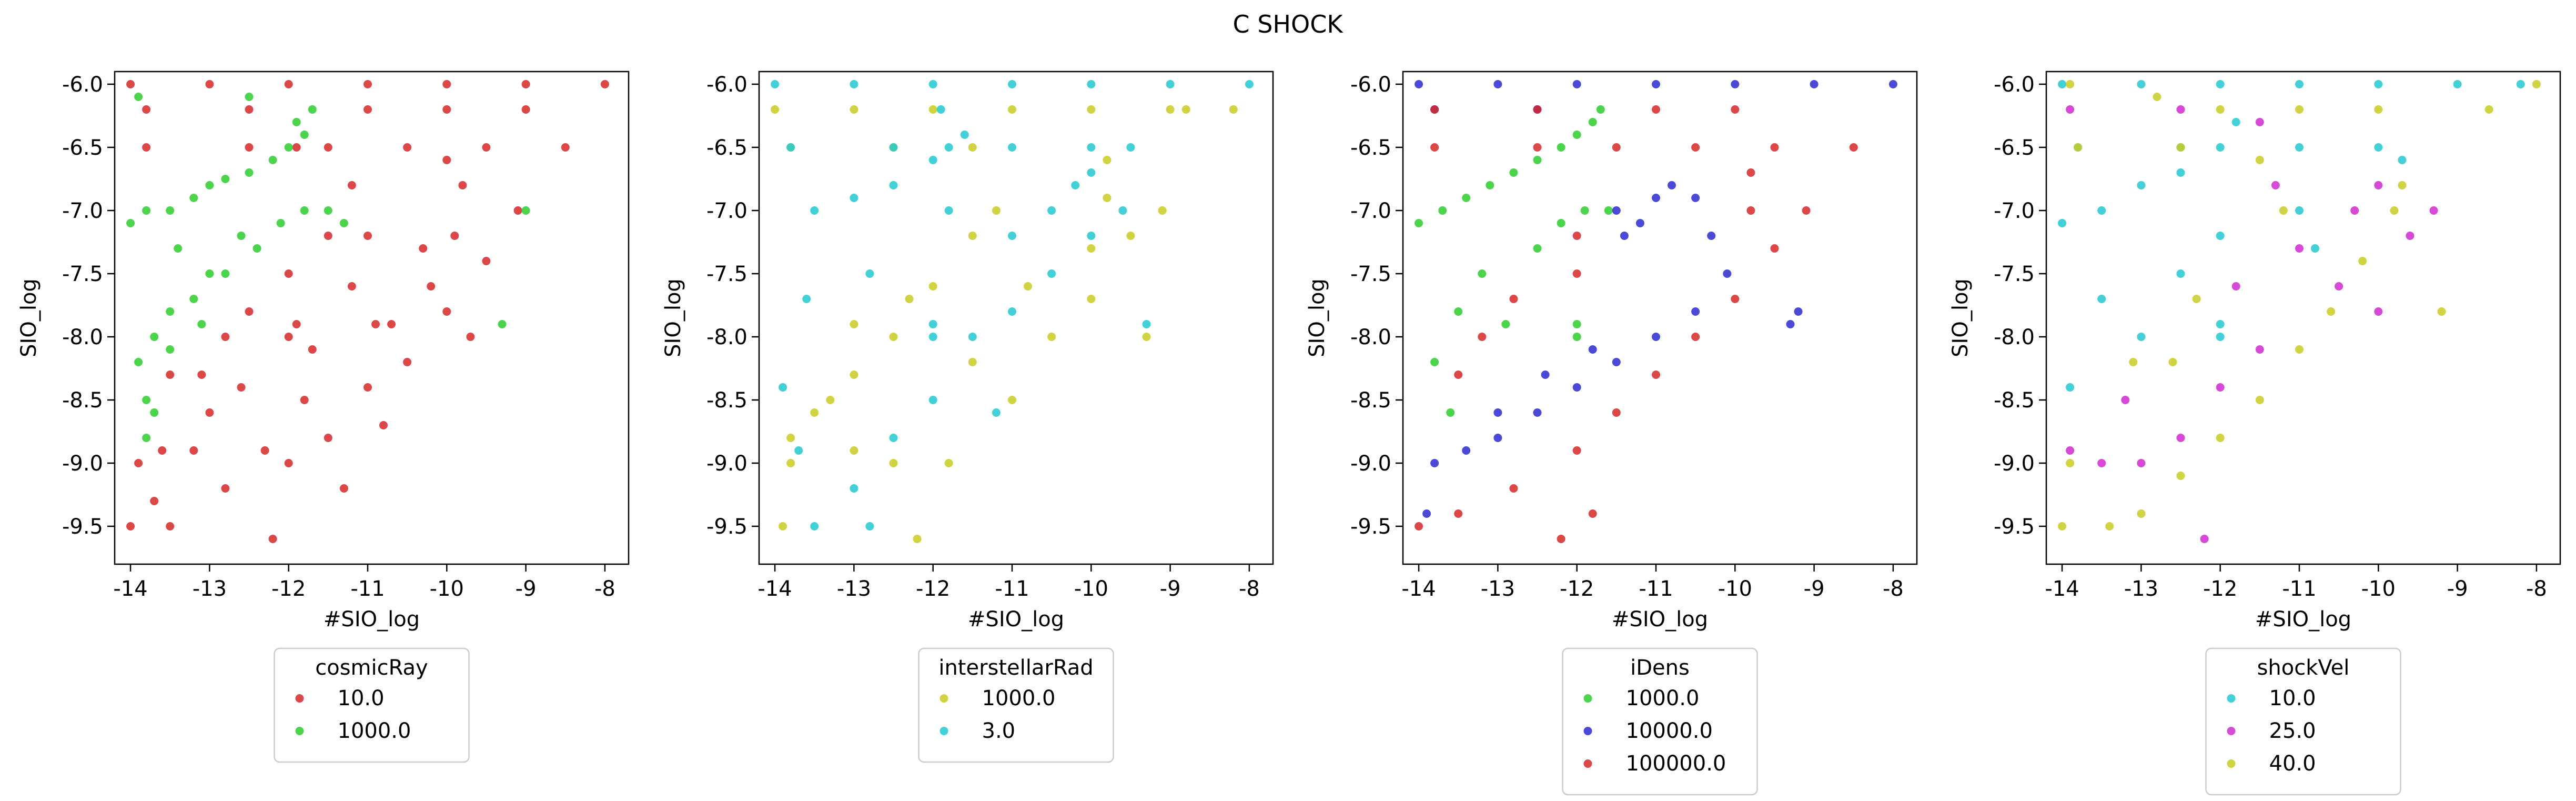 This screenshot has height=801, width=2576. I want to click on y-tick-label: -9.0, so click(82, 464).